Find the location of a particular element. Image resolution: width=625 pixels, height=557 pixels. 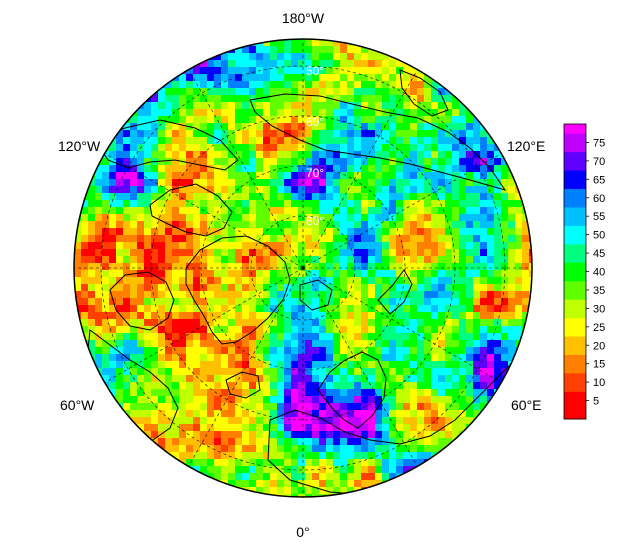

coastline-siberia is located at coordinates (378, 142).